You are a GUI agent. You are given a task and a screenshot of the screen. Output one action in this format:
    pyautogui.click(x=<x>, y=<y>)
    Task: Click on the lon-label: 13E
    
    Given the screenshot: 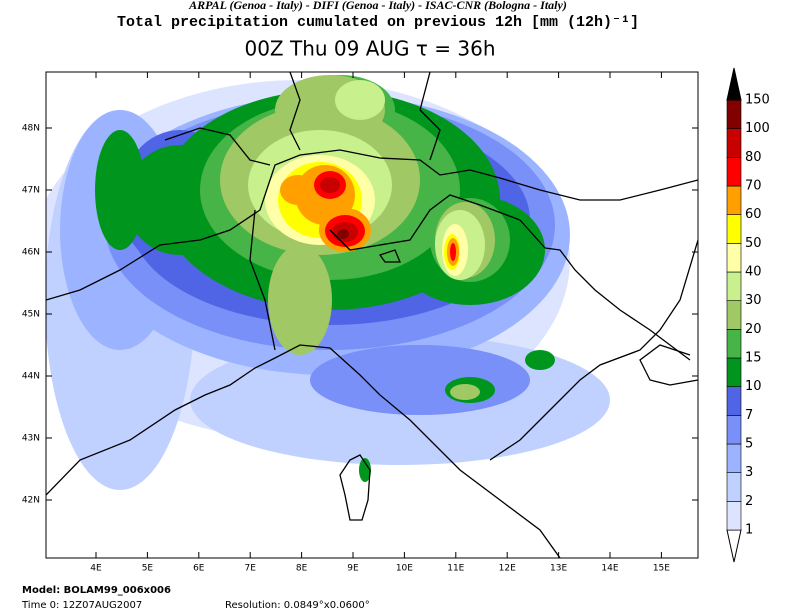 What is the action you would take?
    pyautogui.click(x=558, y=569)
    